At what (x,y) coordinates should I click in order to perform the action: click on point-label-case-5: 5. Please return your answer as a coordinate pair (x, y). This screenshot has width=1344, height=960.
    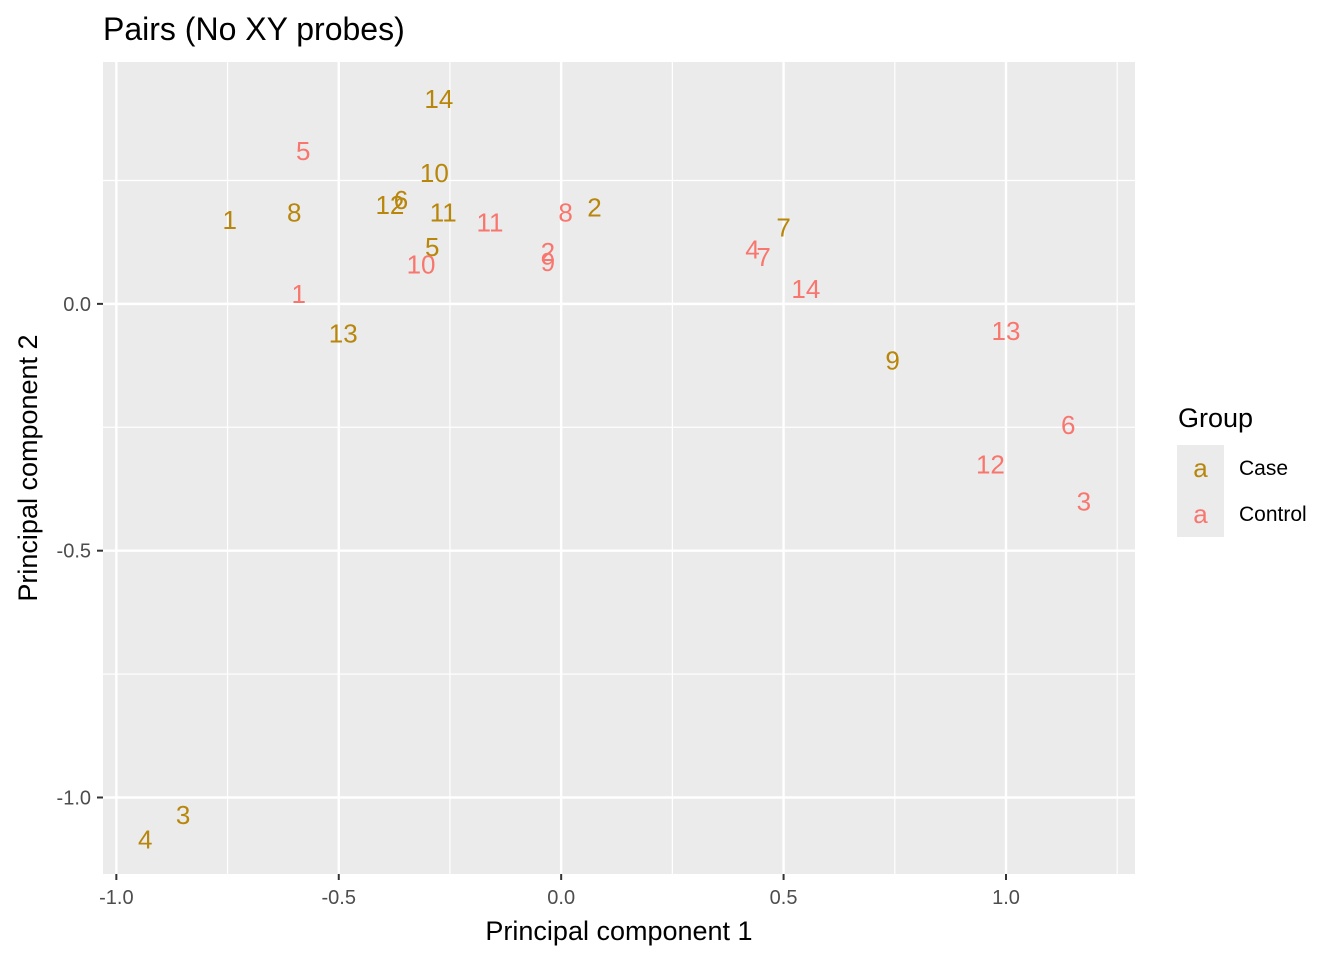
    Looking at the image, I should click on (432, 247).